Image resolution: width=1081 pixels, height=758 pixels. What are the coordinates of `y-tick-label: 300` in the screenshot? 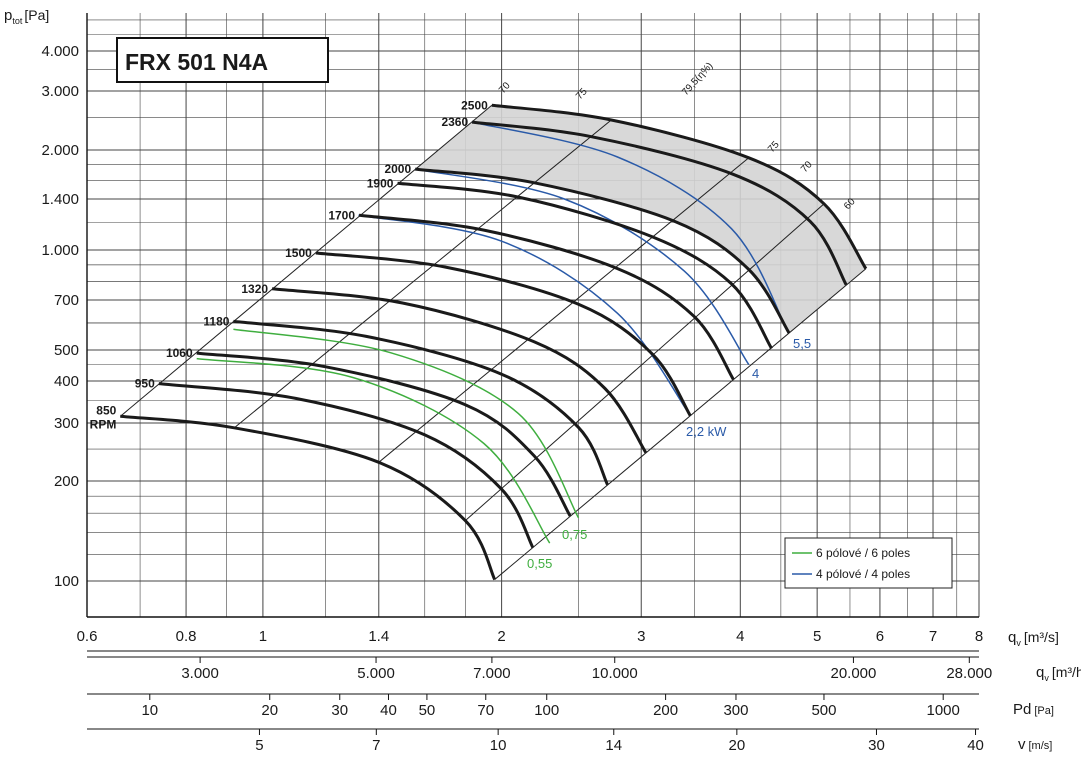 It's located at (66, 423).